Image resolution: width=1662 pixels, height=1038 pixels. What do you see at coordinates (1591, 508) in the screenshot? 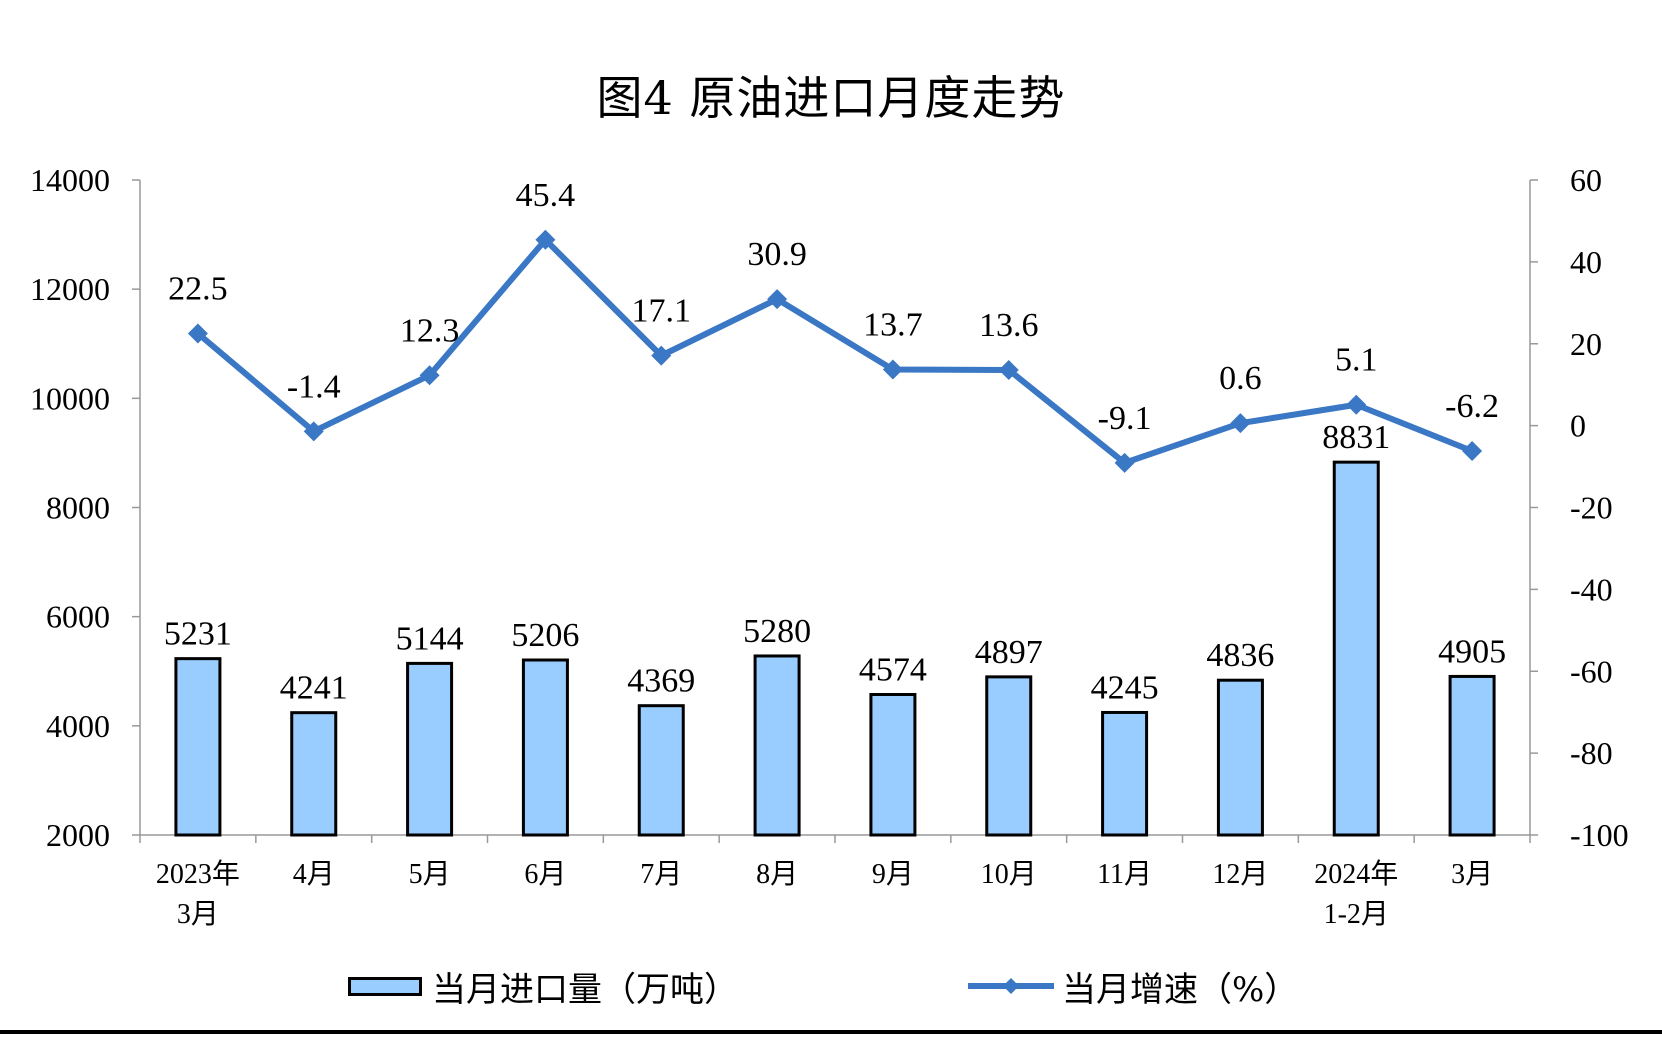
I see `right-axis-tick-label: -20` at bounding box center [1591, 508].